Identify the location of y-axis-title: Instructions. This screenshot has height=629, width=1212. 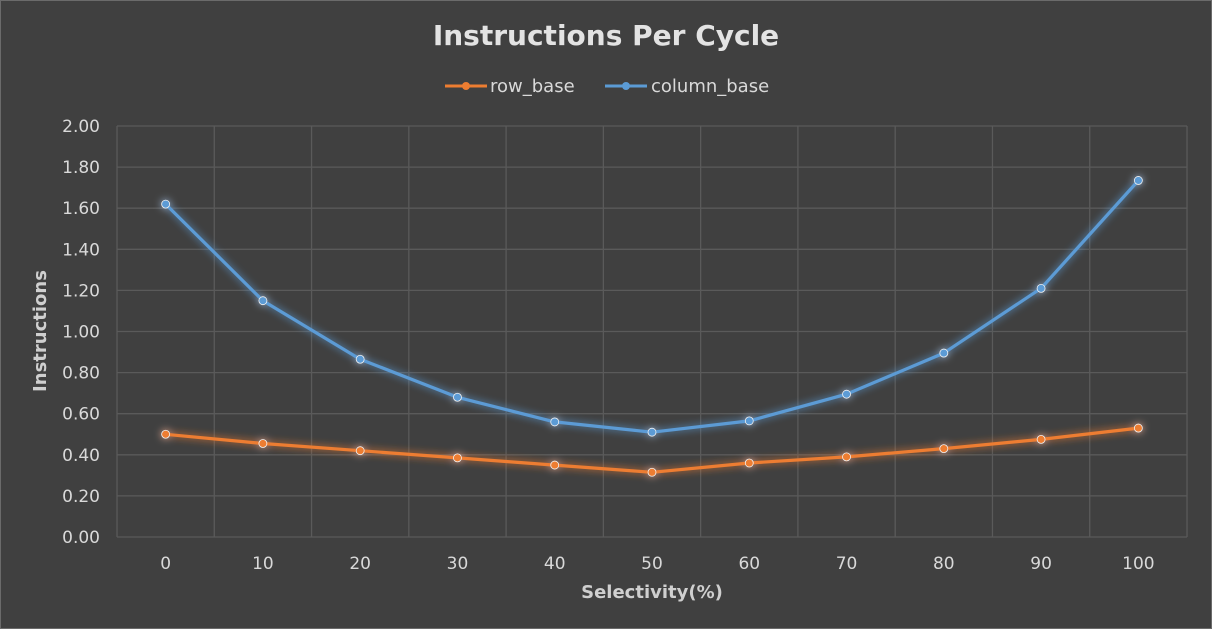
(40, 331).